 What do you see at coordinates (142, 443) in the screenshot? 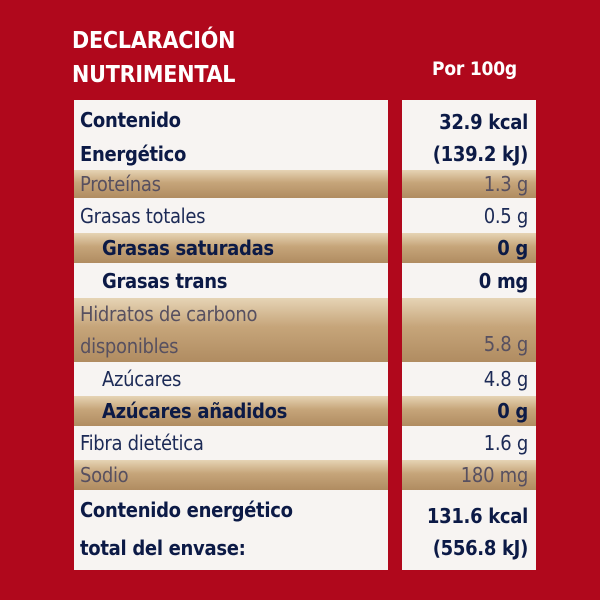
I see `fiber-label: Fibra dietética` at bounding box center [142, 443].